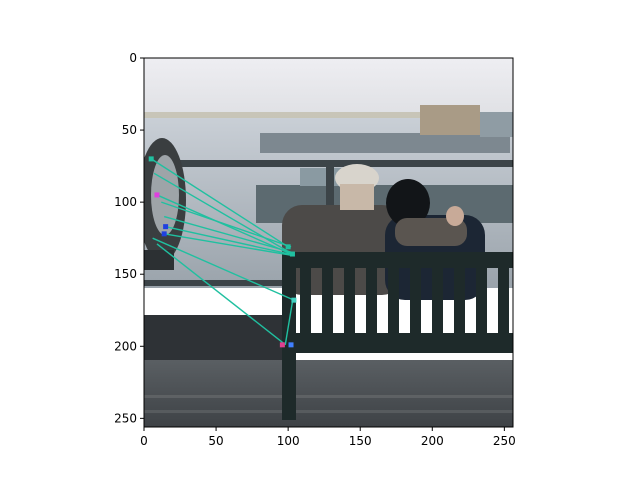  What do you see at coordinates (328, 437) in the screenshot?
I see `x-axis: 0 50 100 150 200 250` at bounding box center [328, 437].